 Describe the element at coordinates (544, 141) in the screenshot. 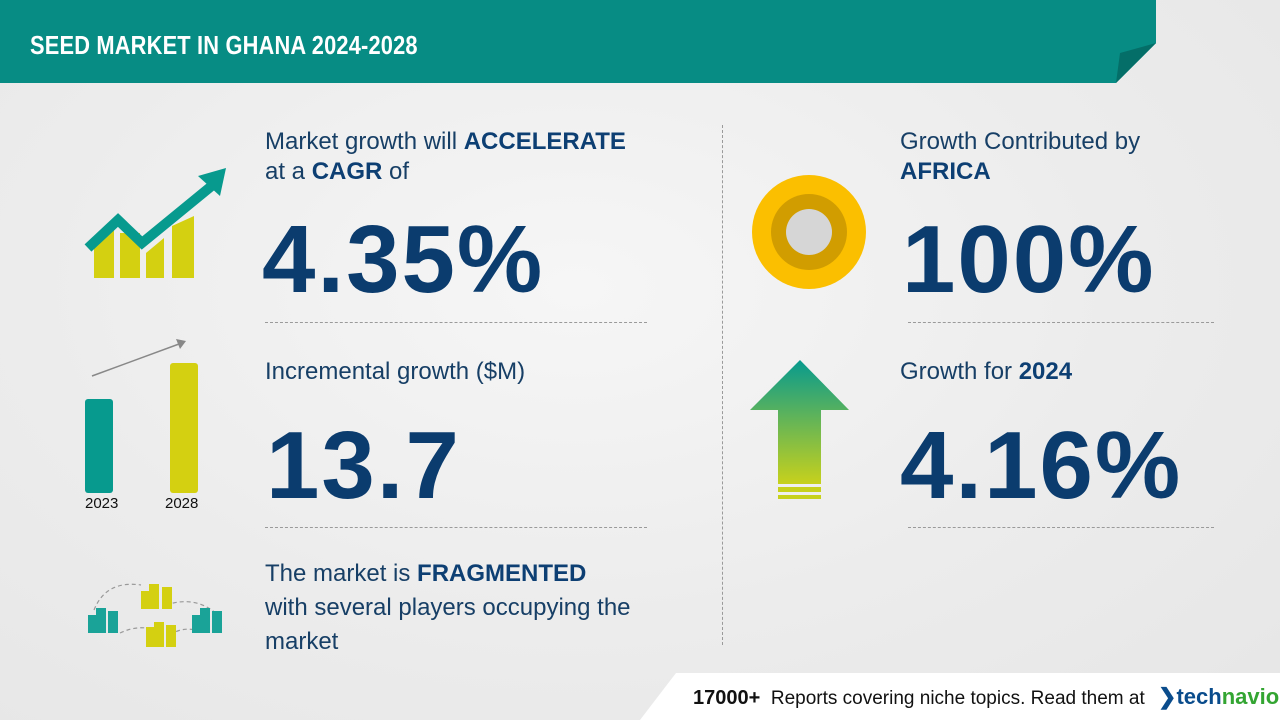

I see `cagr-accelerate: ACCELERATE` at that location.